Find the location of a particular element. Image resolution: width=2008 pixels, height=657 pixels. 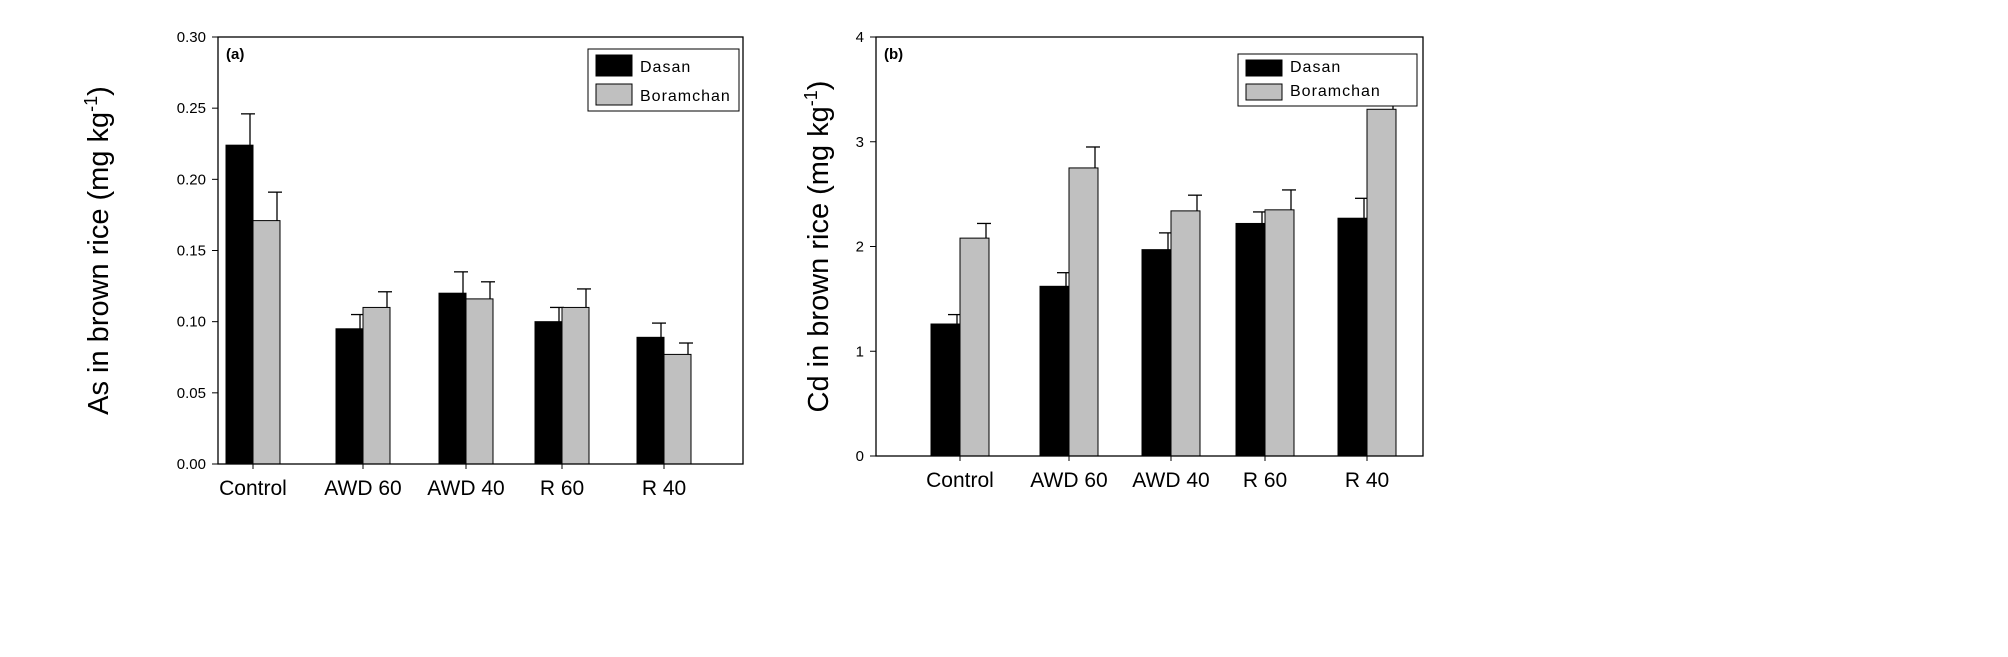

y-tick-label: 0 is located at coordinates (860, 456).